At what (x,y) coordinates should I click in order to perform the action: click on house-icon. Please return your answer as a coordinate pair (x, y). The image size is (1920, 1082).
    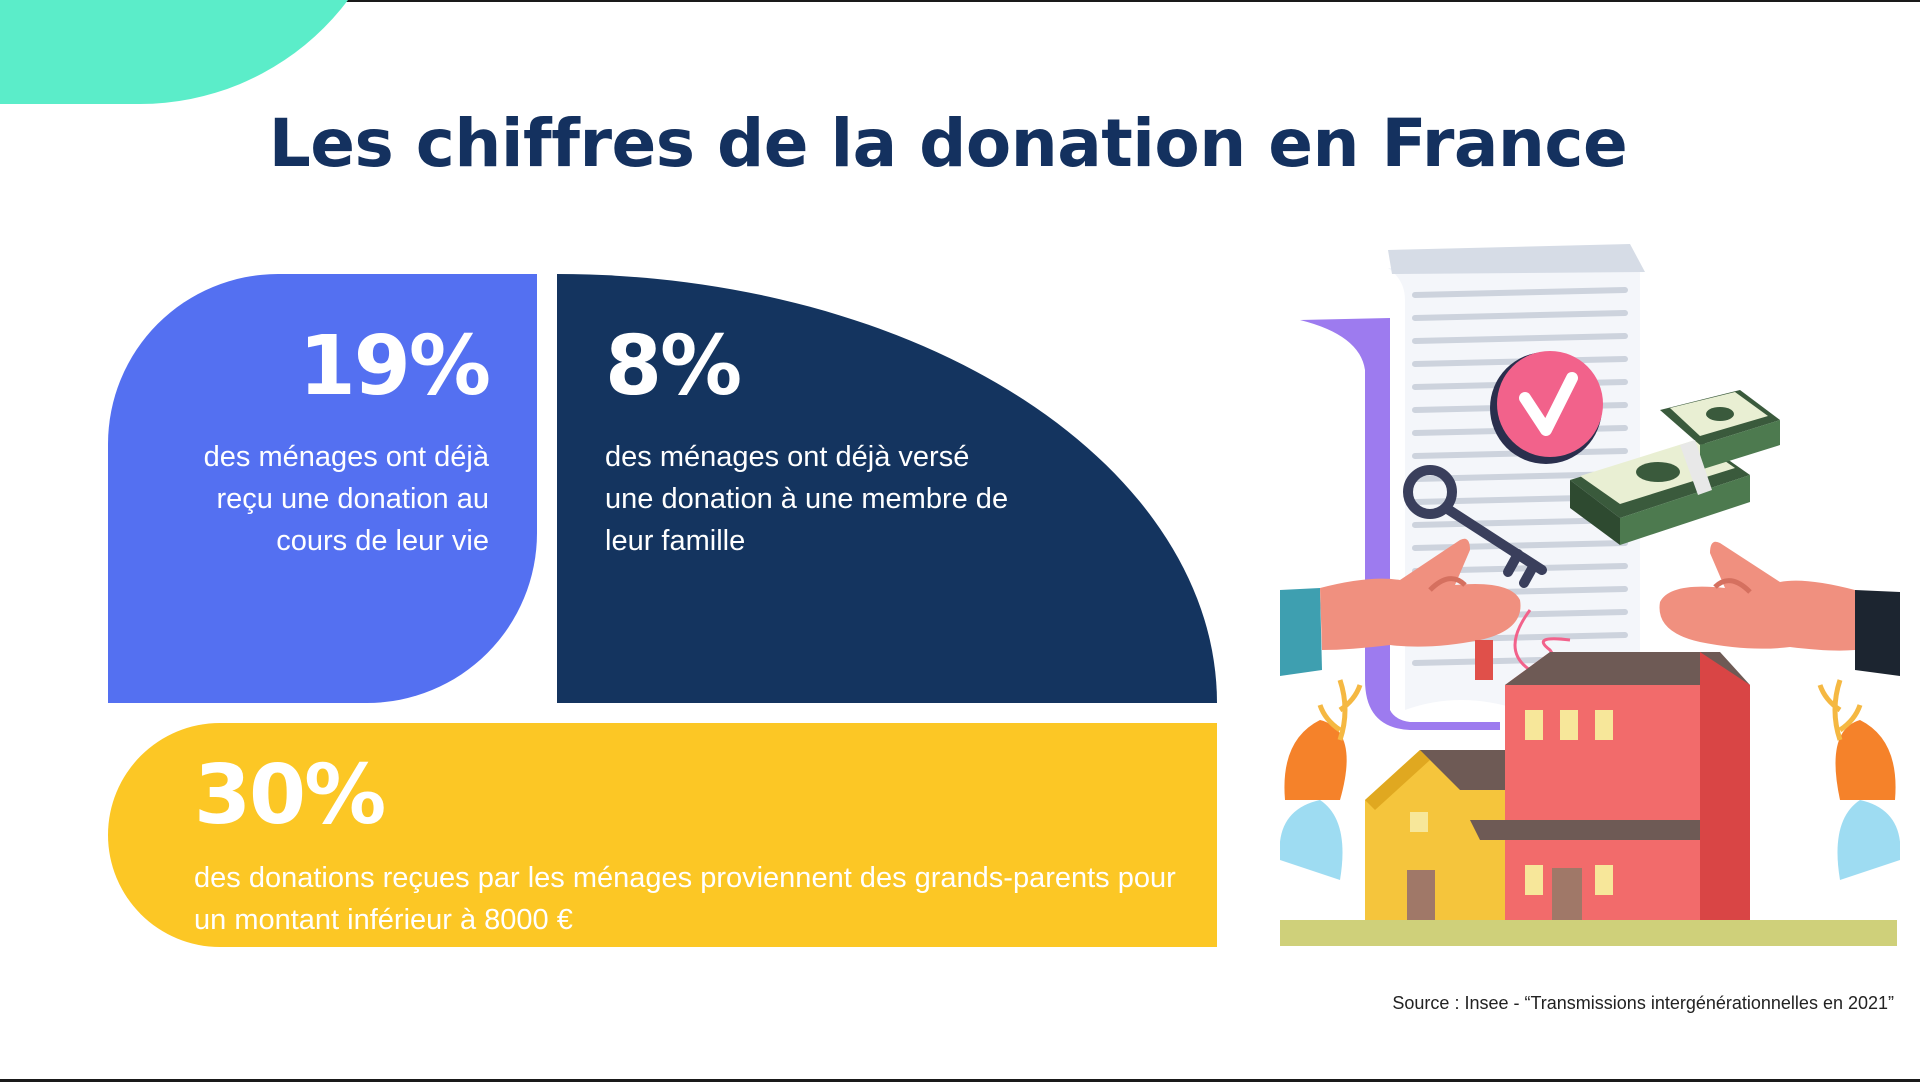
    Looking at the image, I should click on (1588, 793).